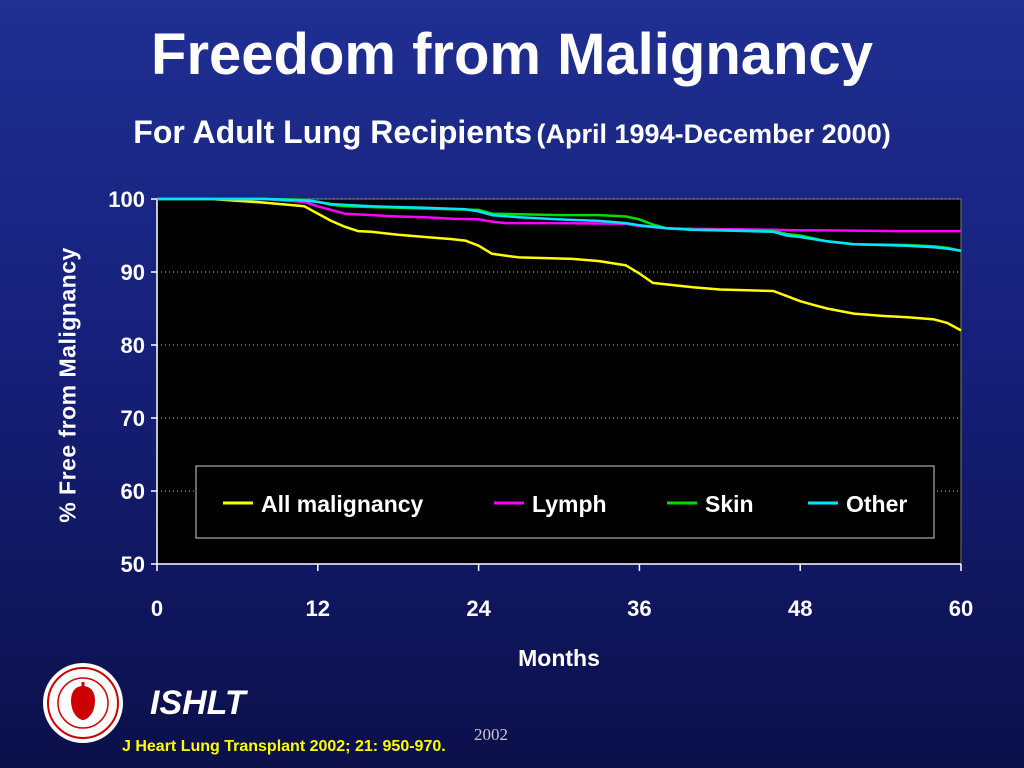 The width and height of the screenshot is (1024, 768). I want to click on x-tick-label-24: 24, so click(478, 608).